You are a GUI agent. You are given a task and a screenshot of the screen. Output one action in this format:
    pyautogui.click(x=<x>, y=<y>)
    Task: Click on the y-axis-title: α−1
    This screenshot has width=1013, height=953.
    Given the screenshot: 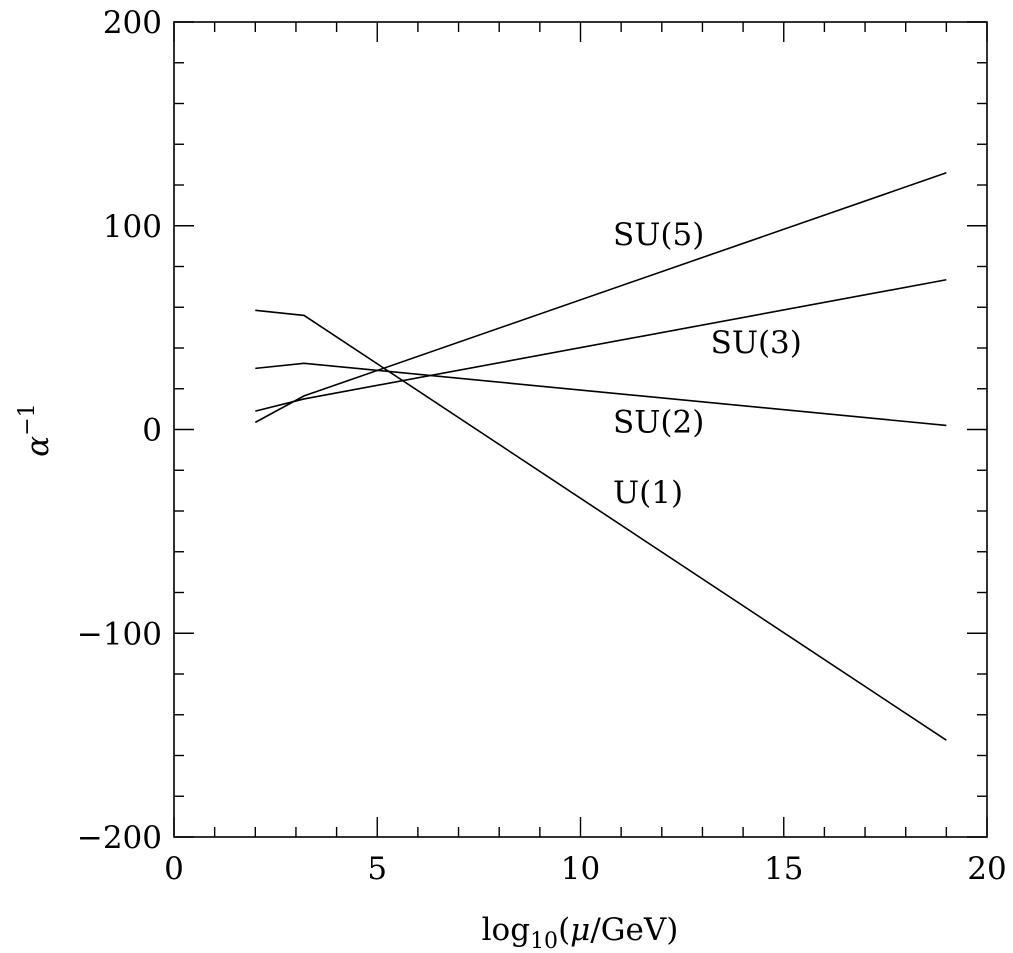 What is the action you would take?
    pyautogui.click(x=35, y=429)
    